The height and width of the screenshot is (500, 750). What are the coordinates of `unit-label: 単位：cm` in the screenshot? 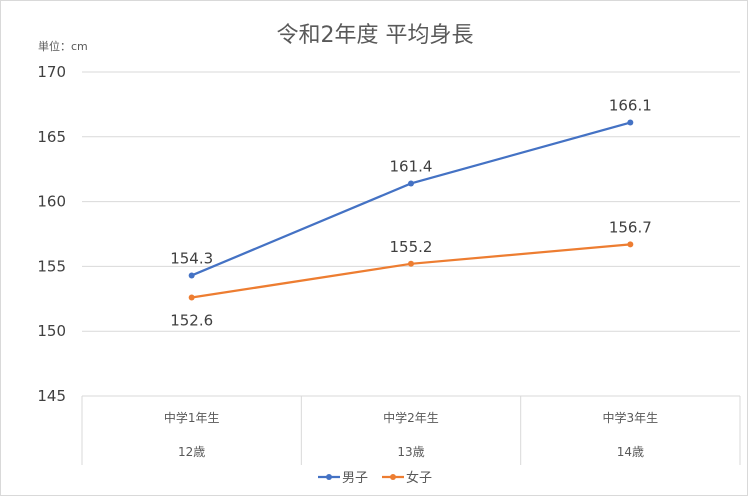 It's located at (63, 46).